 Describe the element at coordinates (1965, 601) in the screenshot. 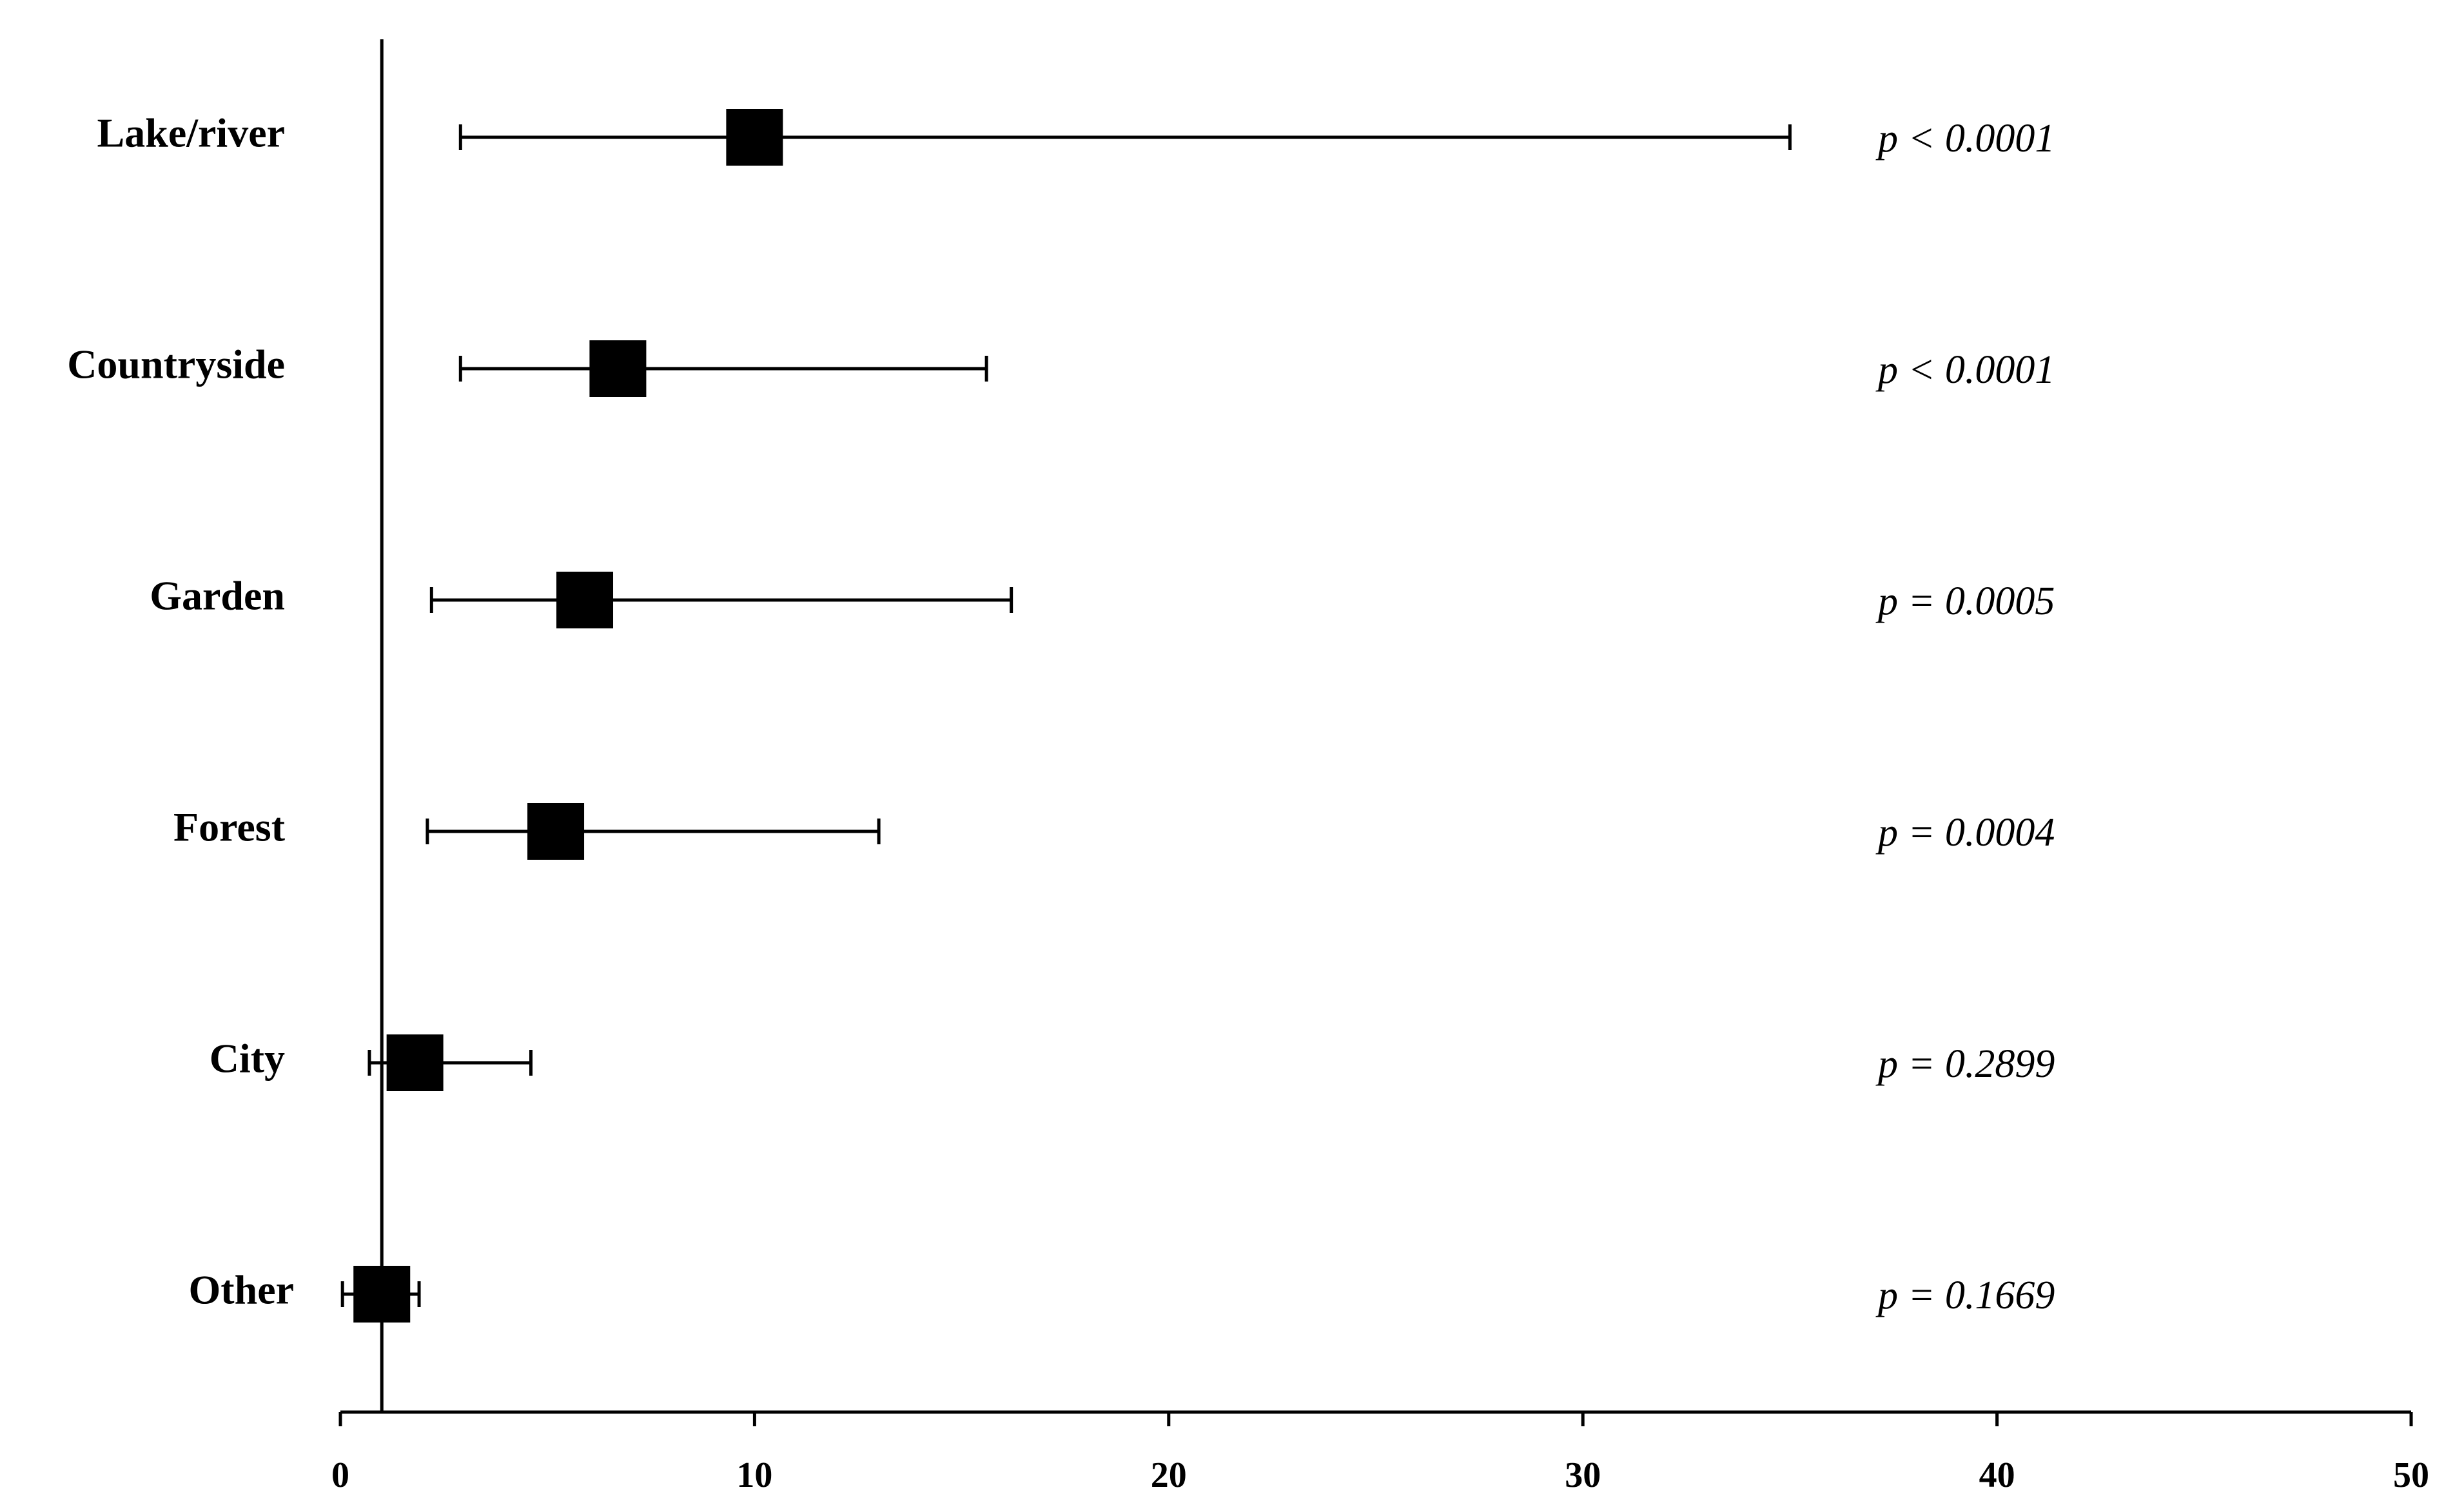

I see `p-value-label: p = 0.0005` at that location.